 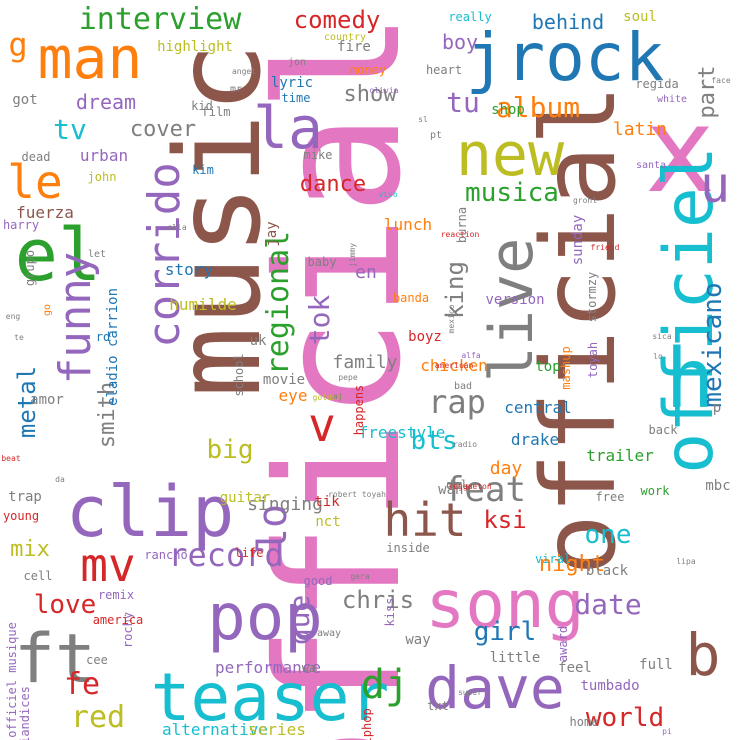 What do you see at coordinates (720, 81) in the screenshot?
I see `word-face: face` at bounding box center [720, 81].